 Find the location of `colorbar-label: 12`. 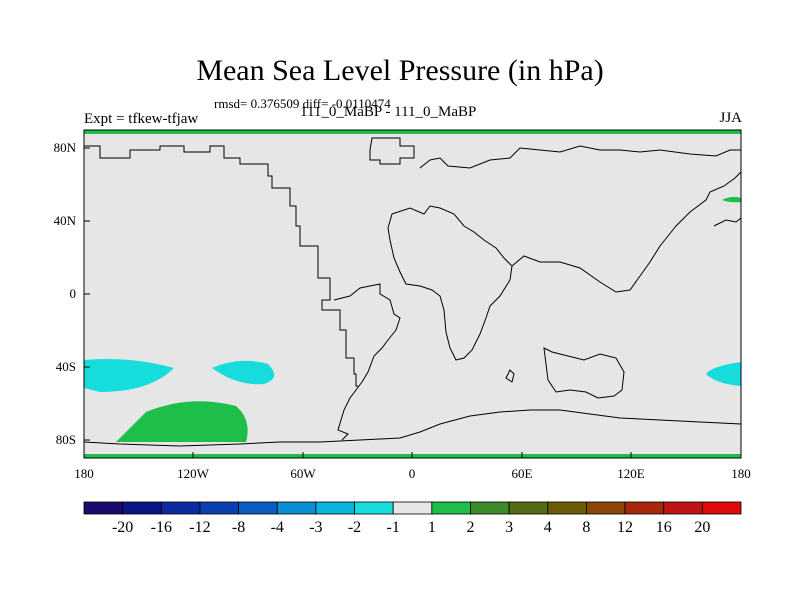

colorbar-label: 12 is located at coordinates (625, 527).